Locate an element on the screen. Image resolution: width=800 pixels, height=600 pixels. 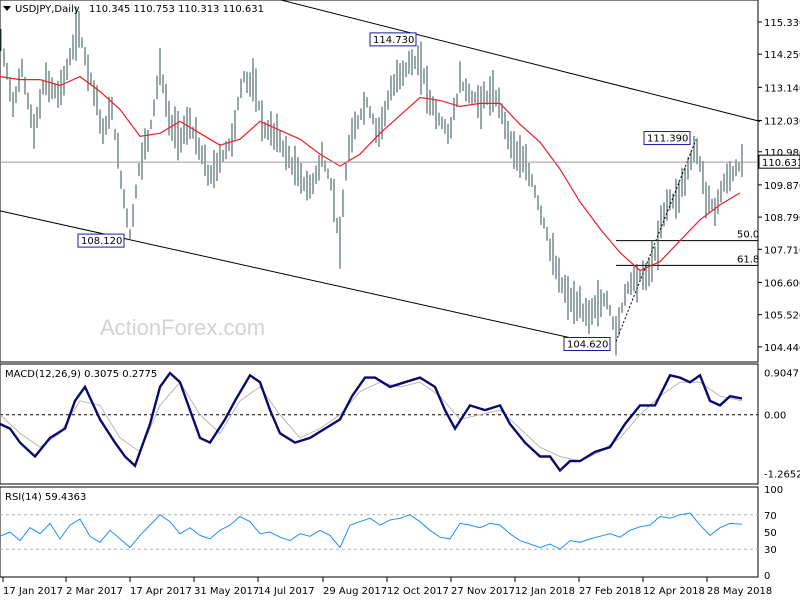
macd-signal-line is located at coordinates (371, 421).